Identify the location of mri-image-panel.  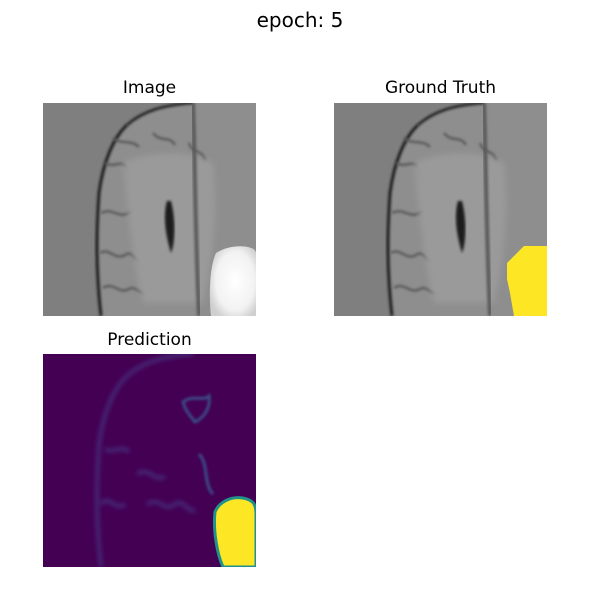
(149, 209).